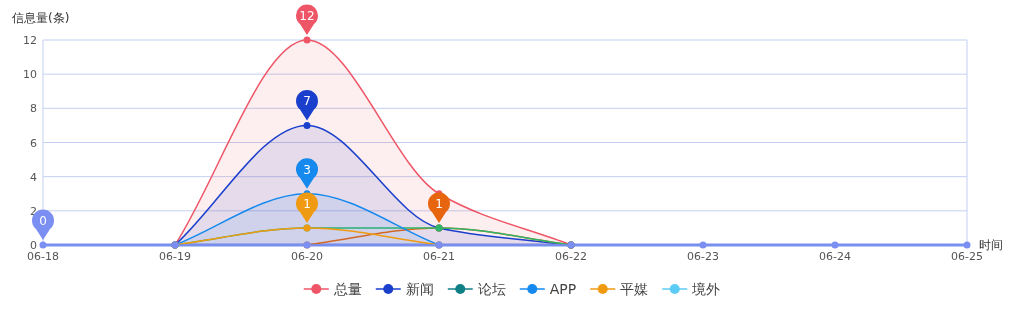 This screenshot has height=325, width=1024. Describe the element at coordinates (30, 75) in the screenshot. I see `y-tick-label: 10` at that location.